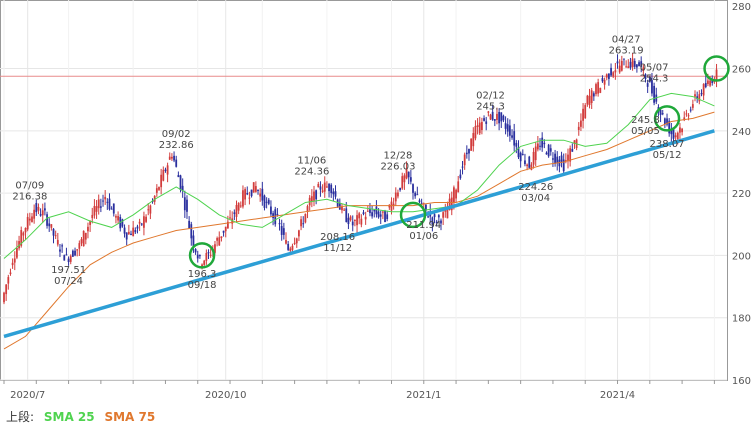  Describe the element at coordinates (359, 390) in the screenshot. I see `x-axis: 2020/7 2020/10 2021/1 2021/4` at that location.